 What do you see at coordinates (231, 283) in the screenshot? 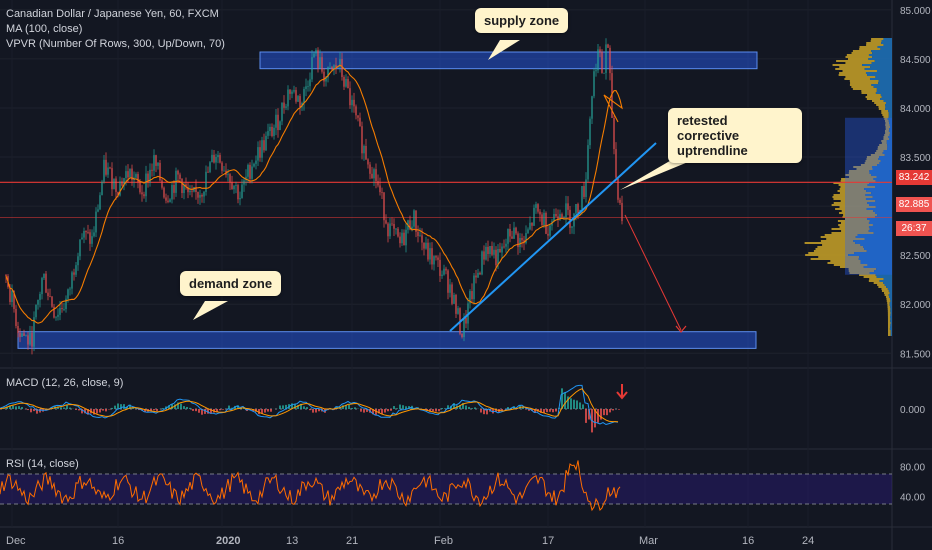
I see `demand-zone-callout: demand zone` at bounding box center [231, 283].